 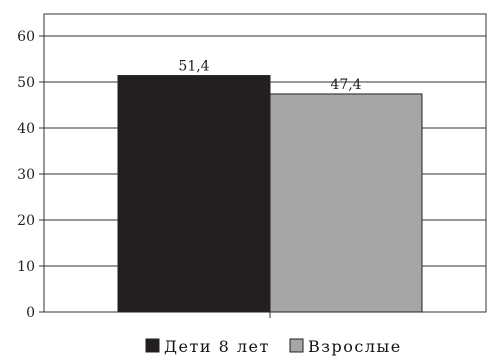 I want to click on legend-label: Дети 8 лет, so click(x=217, y=346).